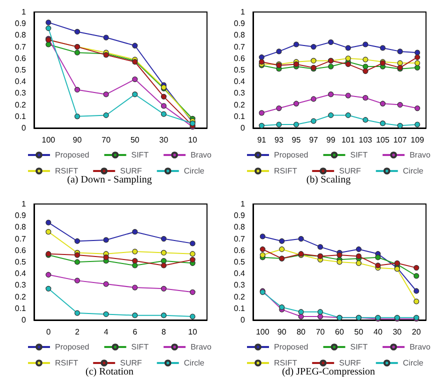  Describe the element at coordinates (378, 332) in the screenshot. I see `x-tick-label: 40` at that location.